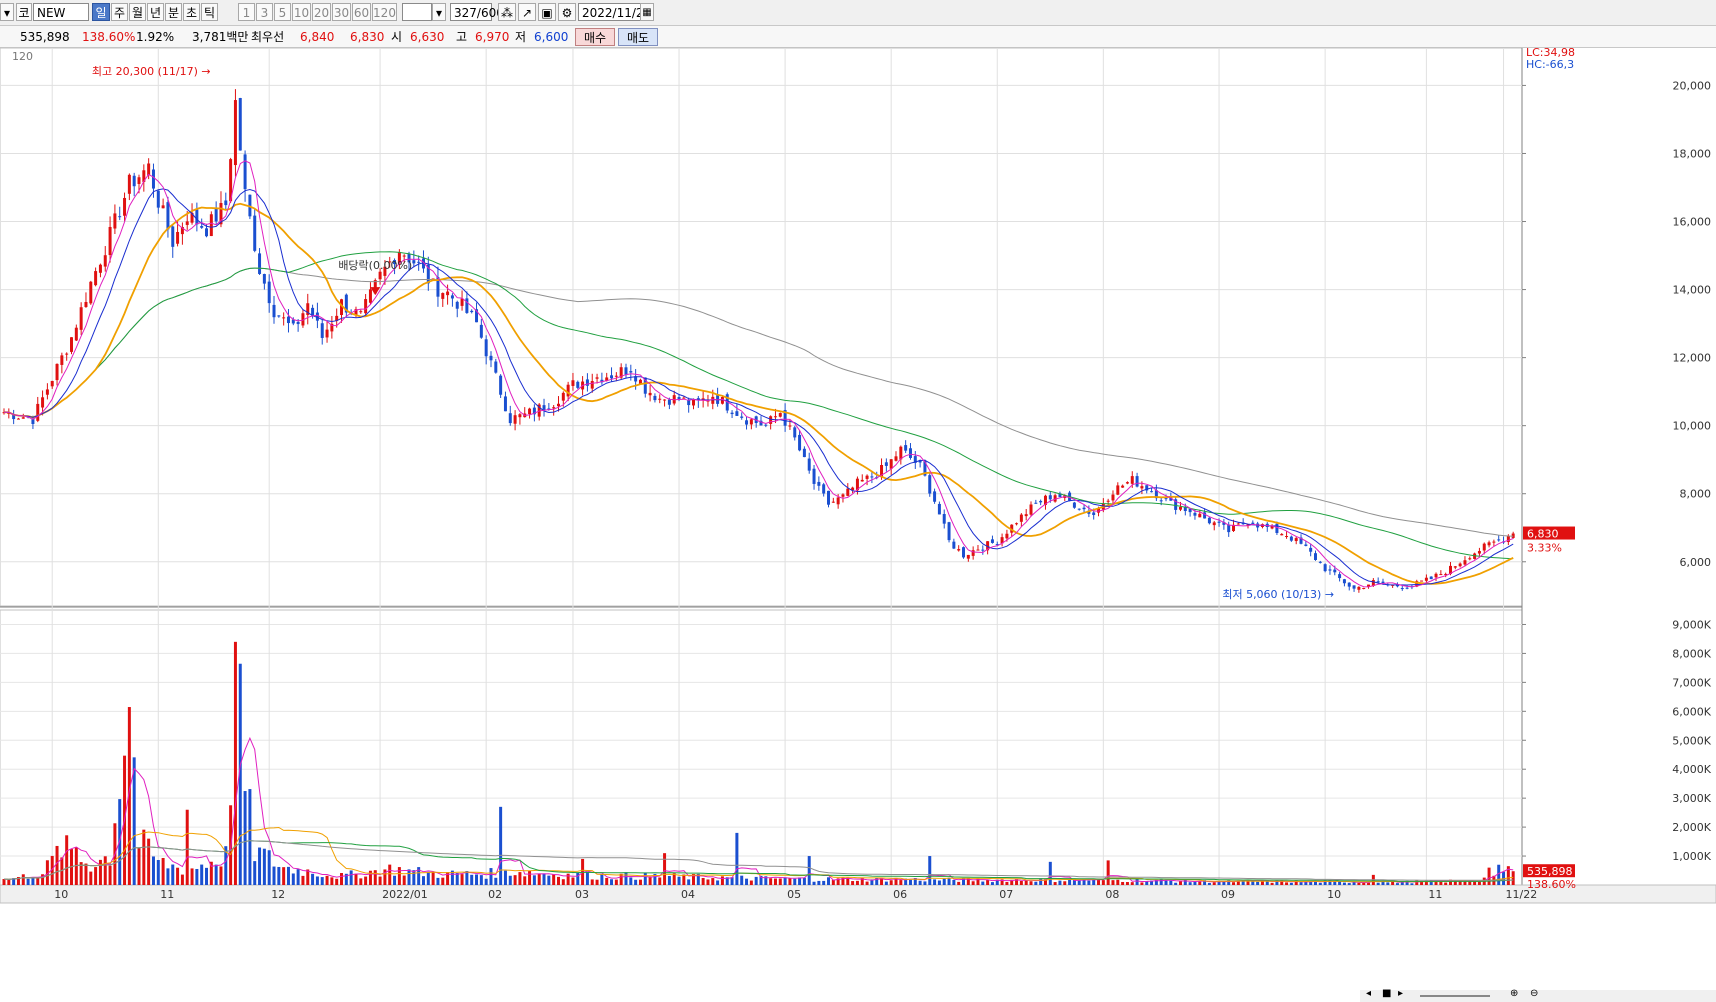 Image resolution: width=1716 pixels, height=1002 pixels. I want to click on scroll-prev-icon: ◂, so click(1369, 993).